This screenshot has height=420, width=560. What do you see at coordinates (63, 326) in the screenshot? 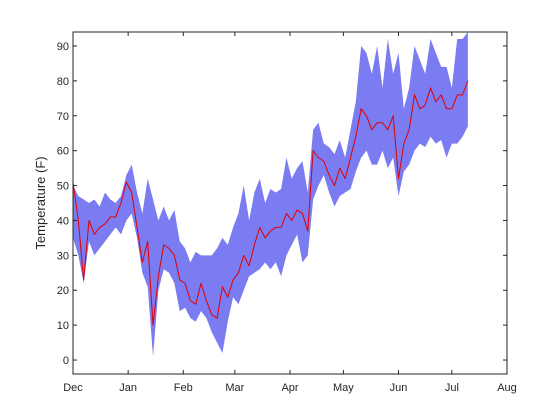
I see `y-tick-label: 10` at bounding box center [63, 326].